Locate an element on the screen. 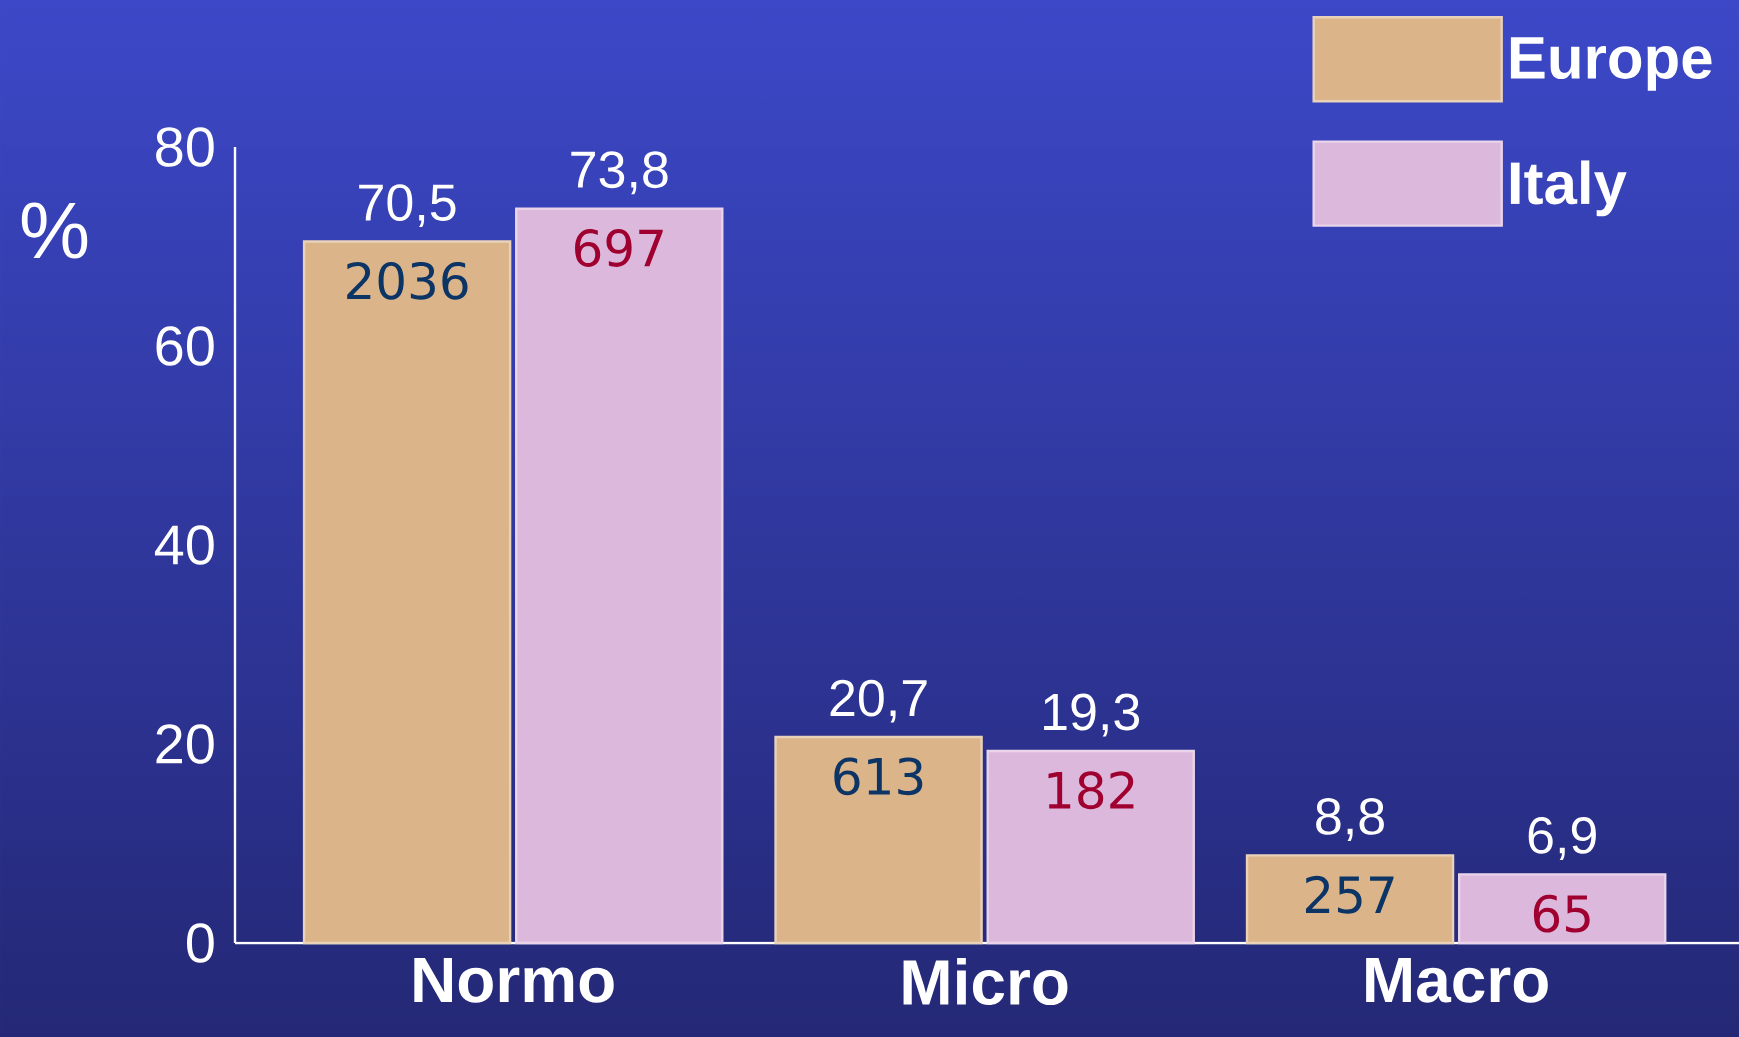 This screenshot has width=1739, height=1037. data-label: 8,8 is located at coordinates (1350, 820).